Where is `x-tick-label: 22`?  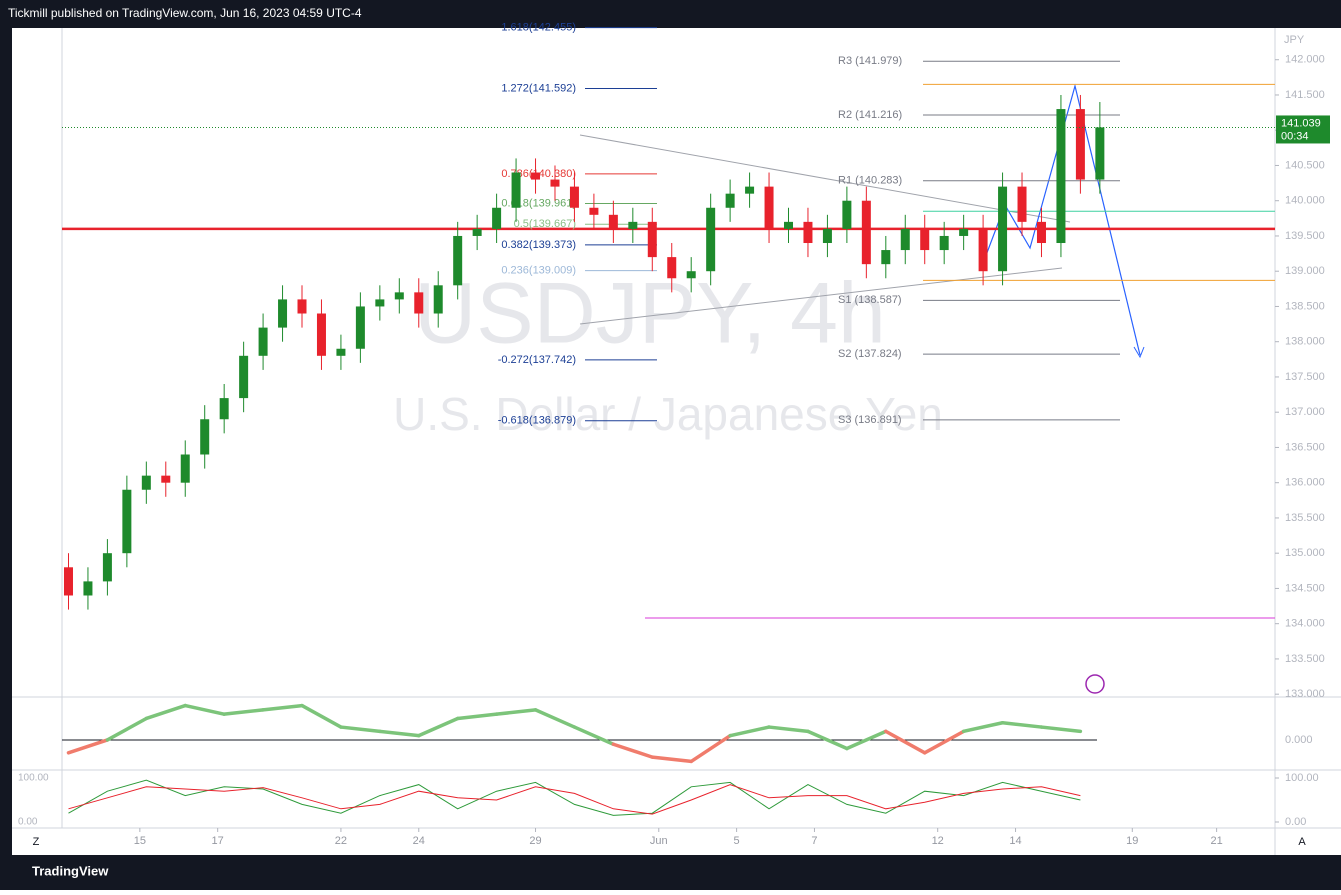 x-tick-label: 22 is located at coordinates (341, 841).